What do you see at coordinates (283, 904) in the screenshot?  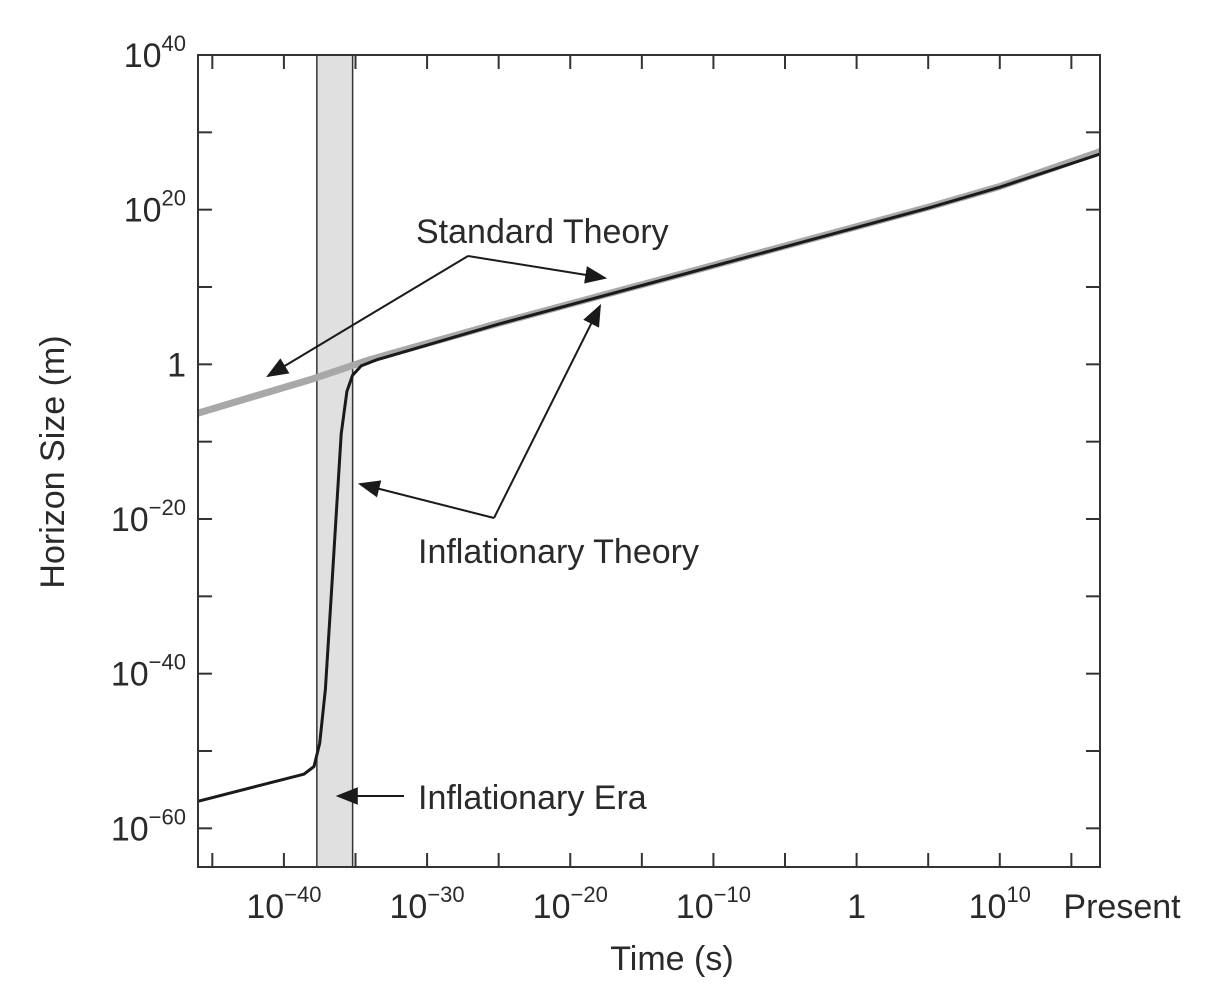 I see `x-tick-label: 10−40` at bounding box center [283, 904].